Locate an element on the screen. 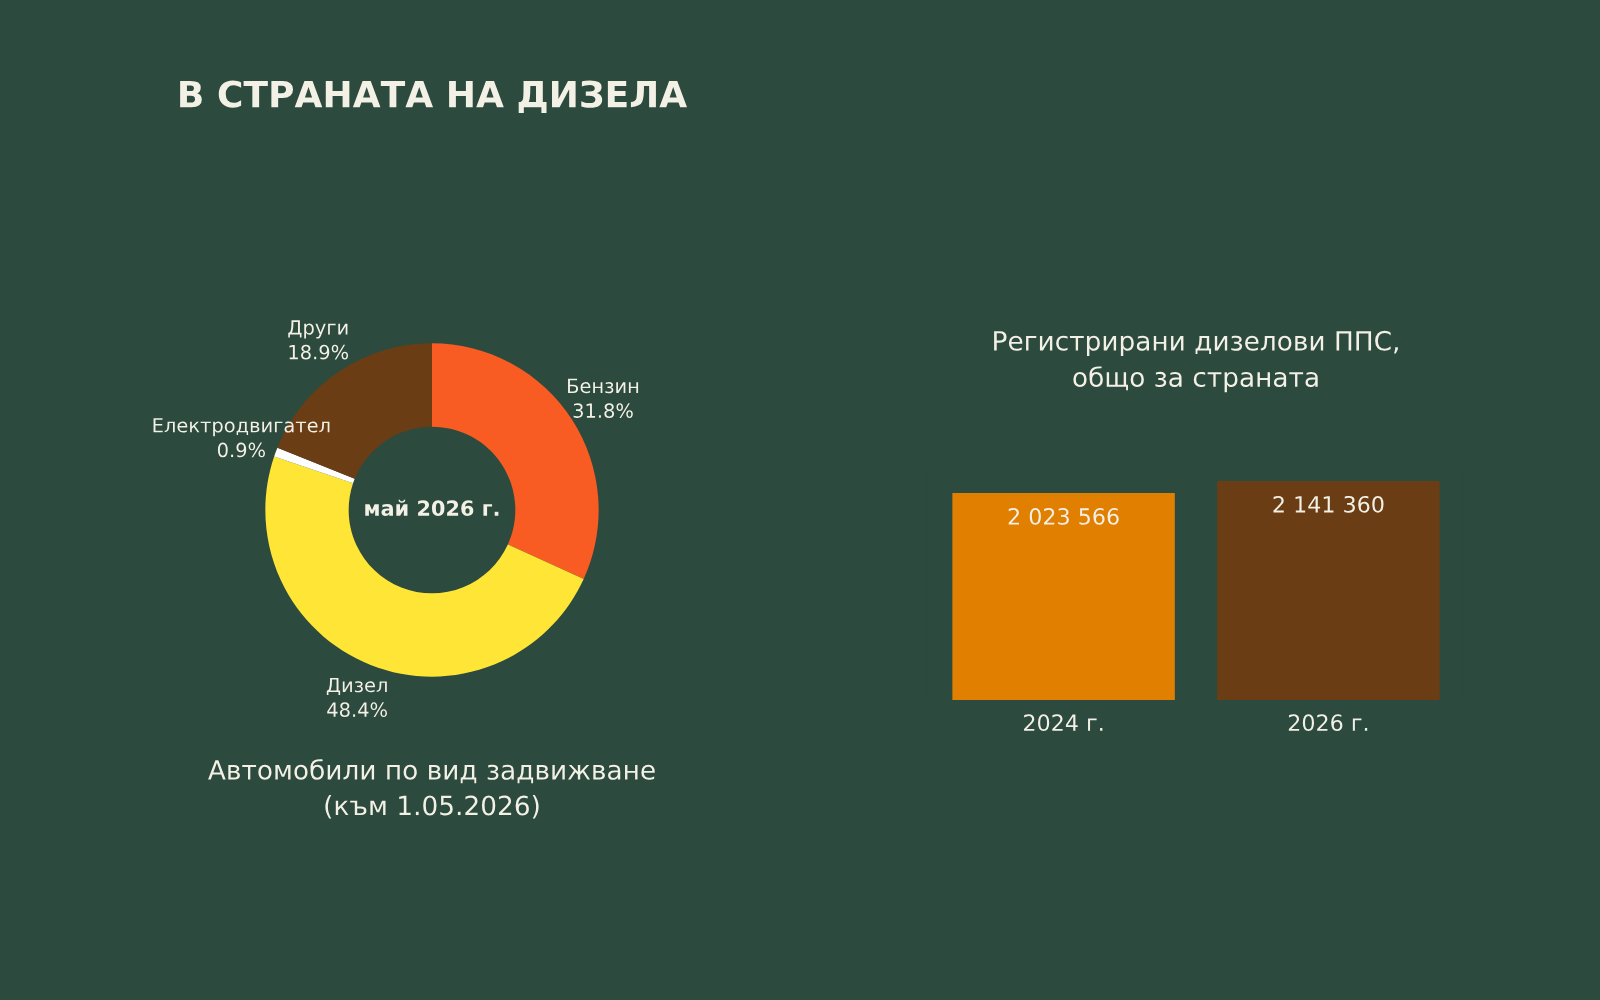 This screenshot has height=1000, width=1600. text: Автомобили по вид задвижване (към 1.05.2026) is located at coordinates (431, 789).